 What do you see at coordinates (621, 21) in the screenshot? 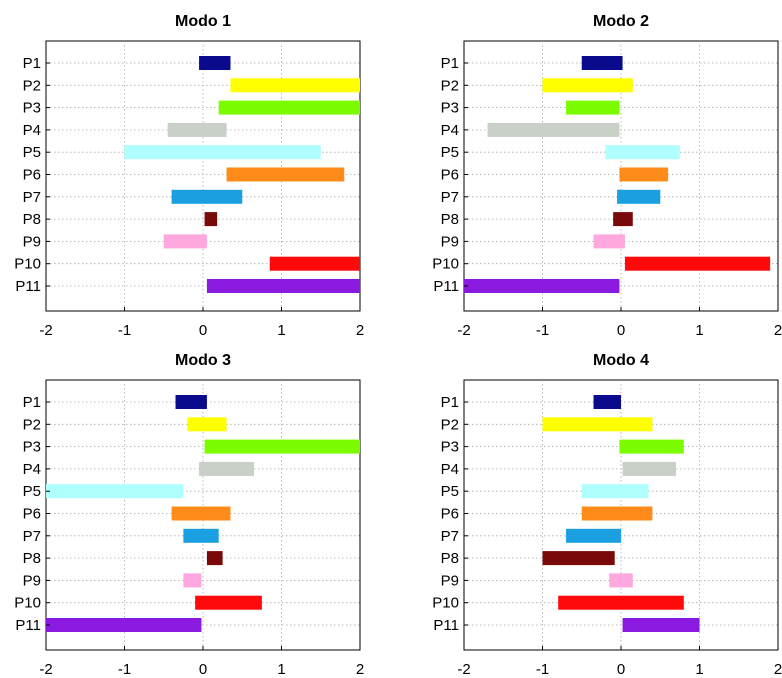
I see `subplot-title: Modo 2` at bounding box center [621, 21].